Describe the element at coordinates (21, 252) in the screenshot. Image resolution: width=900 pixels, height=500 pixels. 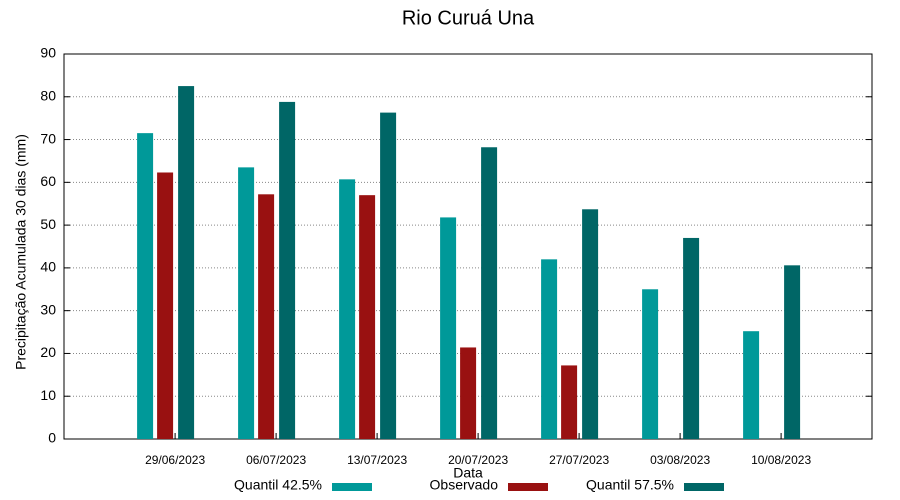
I see `y-axis-label: Precipitação Acumulada 30 dias (mm)` at that location.